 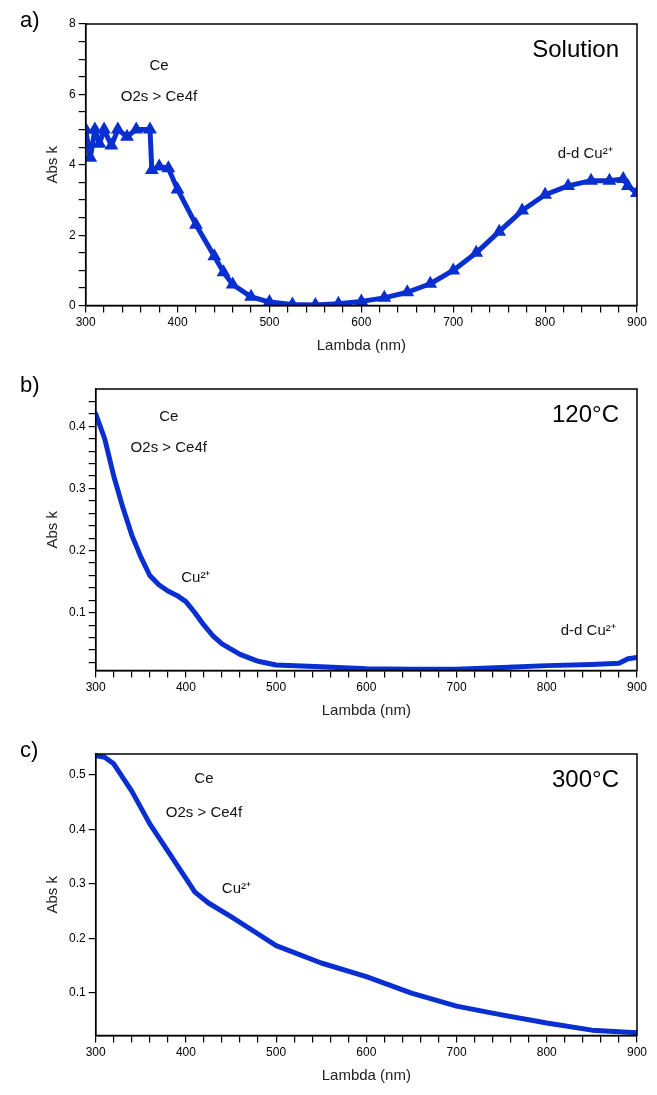 I want to click on y-tick-label: 6, so click(x=72, y=93).